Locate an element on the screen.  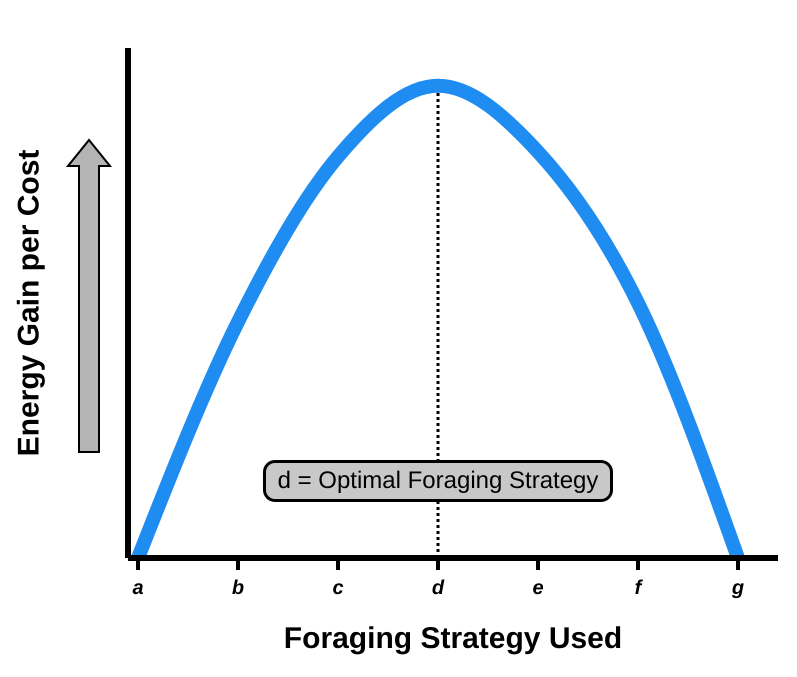
x-tick-label: e is located at coordinates (538, 588).